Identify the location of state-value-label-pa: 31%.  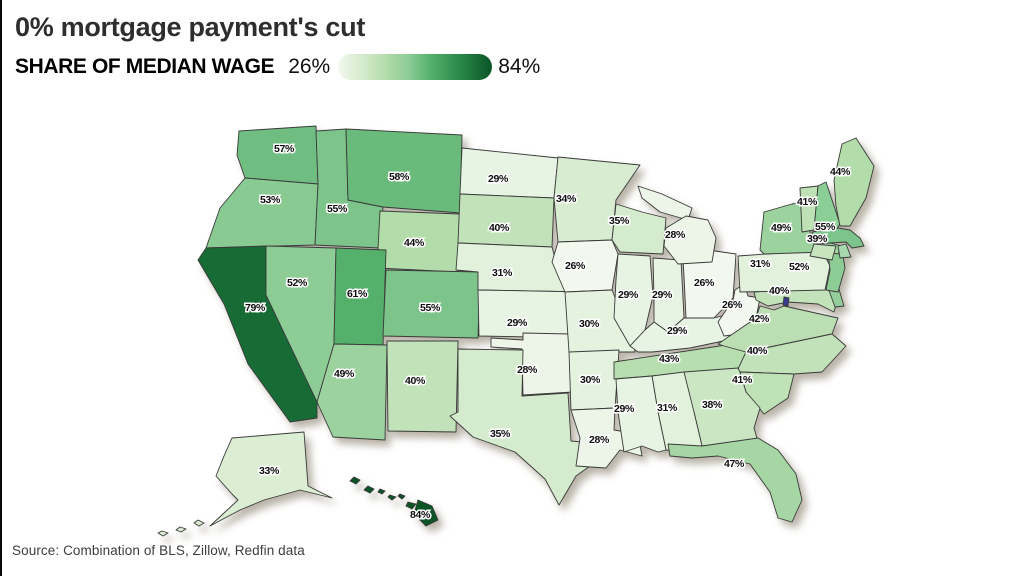
(760, 264).